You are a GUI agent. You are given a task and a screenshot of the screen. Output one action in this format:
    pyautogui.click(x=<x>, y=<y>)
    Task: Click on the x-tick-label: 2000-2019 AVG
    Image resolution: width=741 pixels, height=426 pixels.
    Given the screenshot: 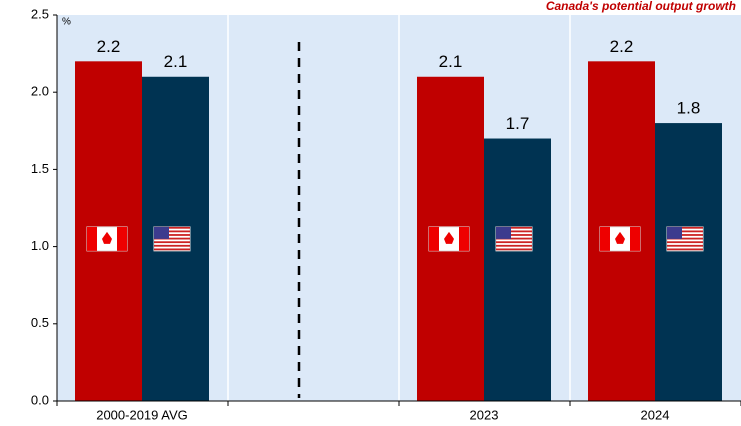 What is the action you would take?
    pyautogui.click(x=142, y=414)
    